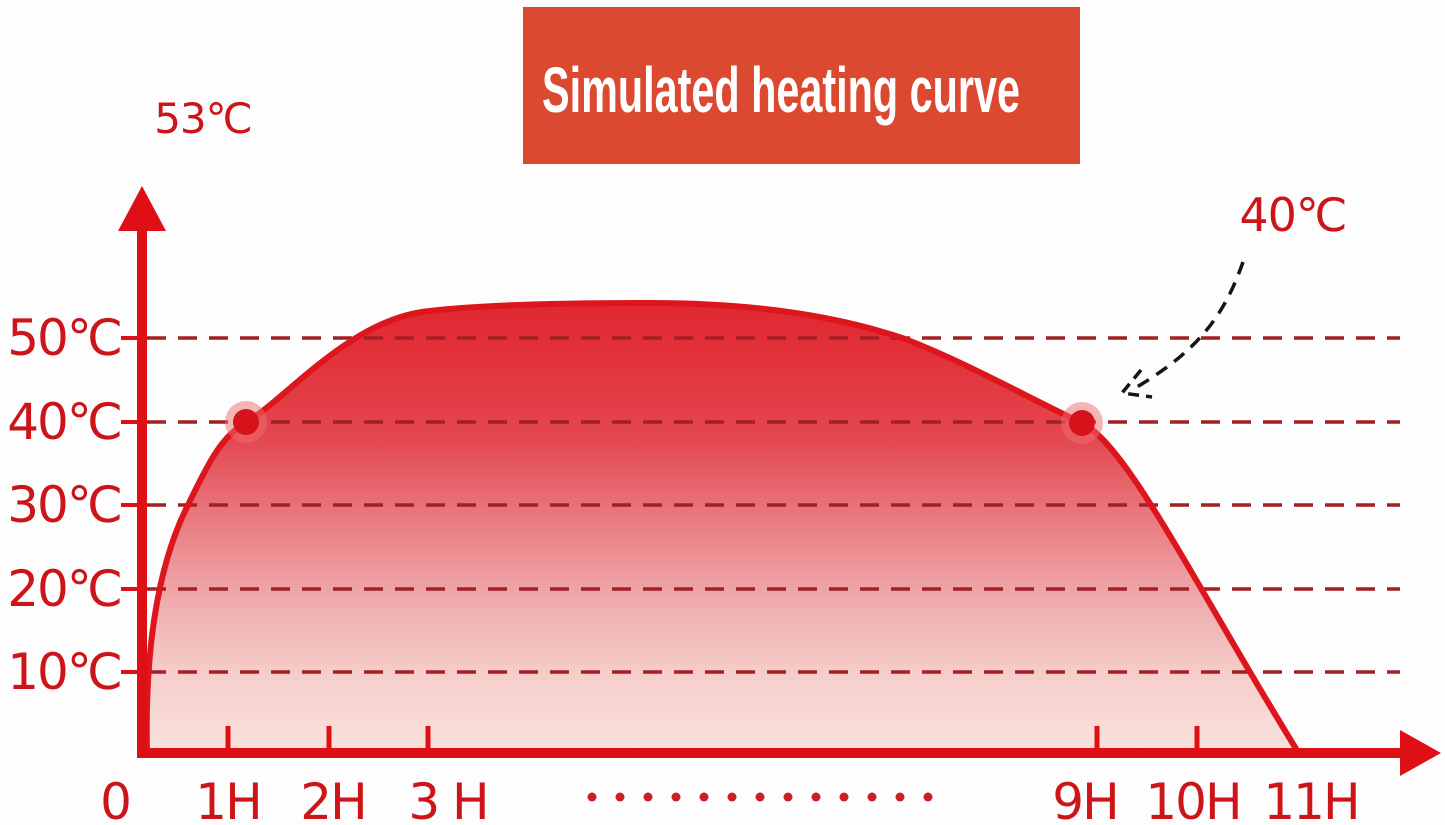 Image resolution: width=1445 pixels, height=825 pixels. I want to click on annotation-40c: 40℃, so click(1233, 293).